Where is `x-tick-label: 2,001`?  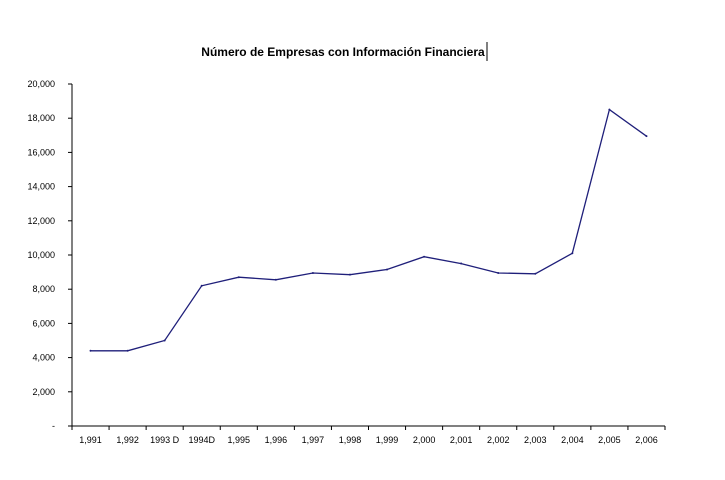 x-tick-label: 2,001 is located at coordinates (461, 440).